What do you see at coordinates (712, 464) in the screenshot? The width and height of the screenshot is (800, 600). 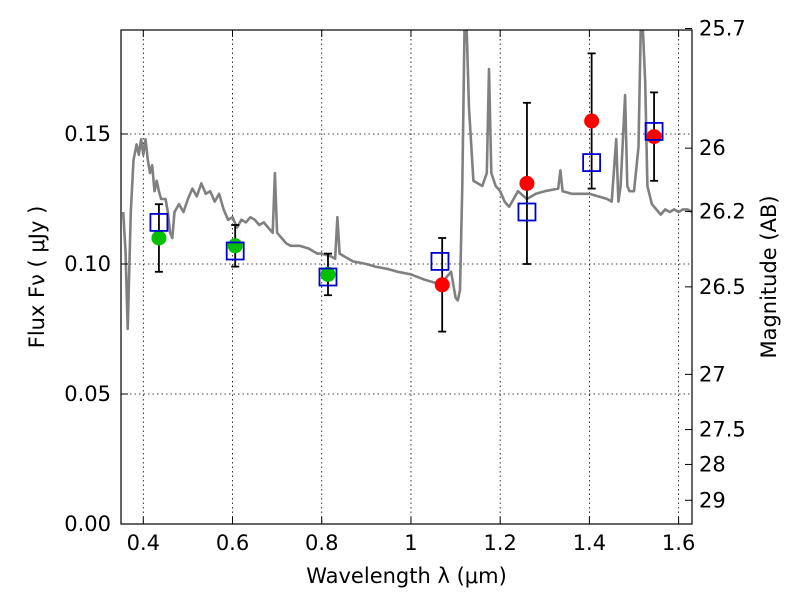 I see `right-tick-label: 28` at bounding box center [712, 464].